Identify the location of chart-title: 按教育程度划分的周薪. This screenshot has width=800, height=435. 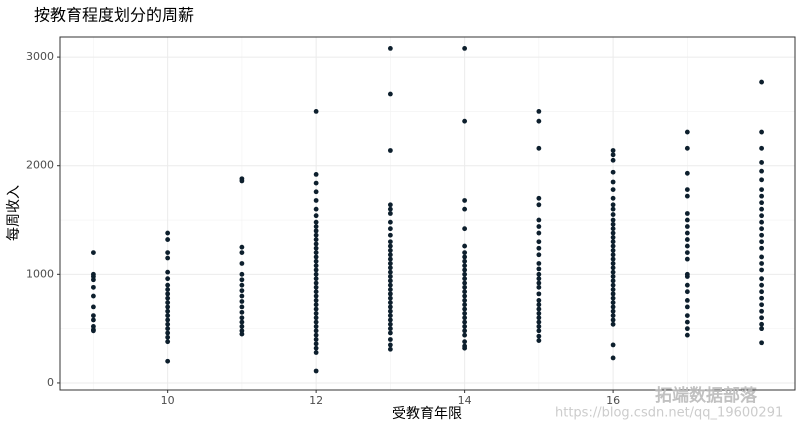
(114, 15).